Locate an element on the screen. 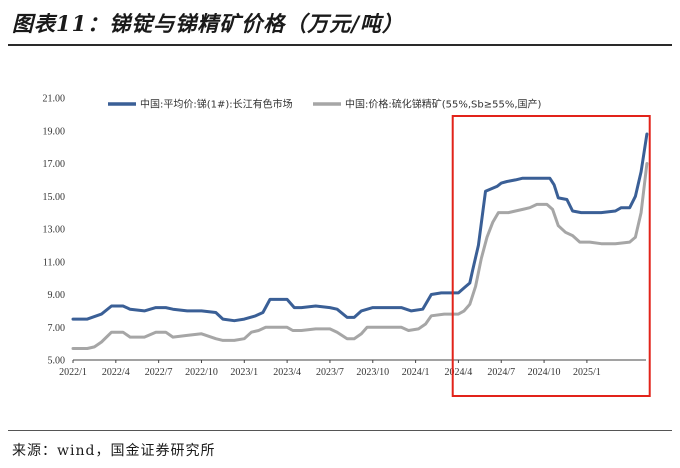  y-tick-label: 13.00 is located at coordinates (54, 230).